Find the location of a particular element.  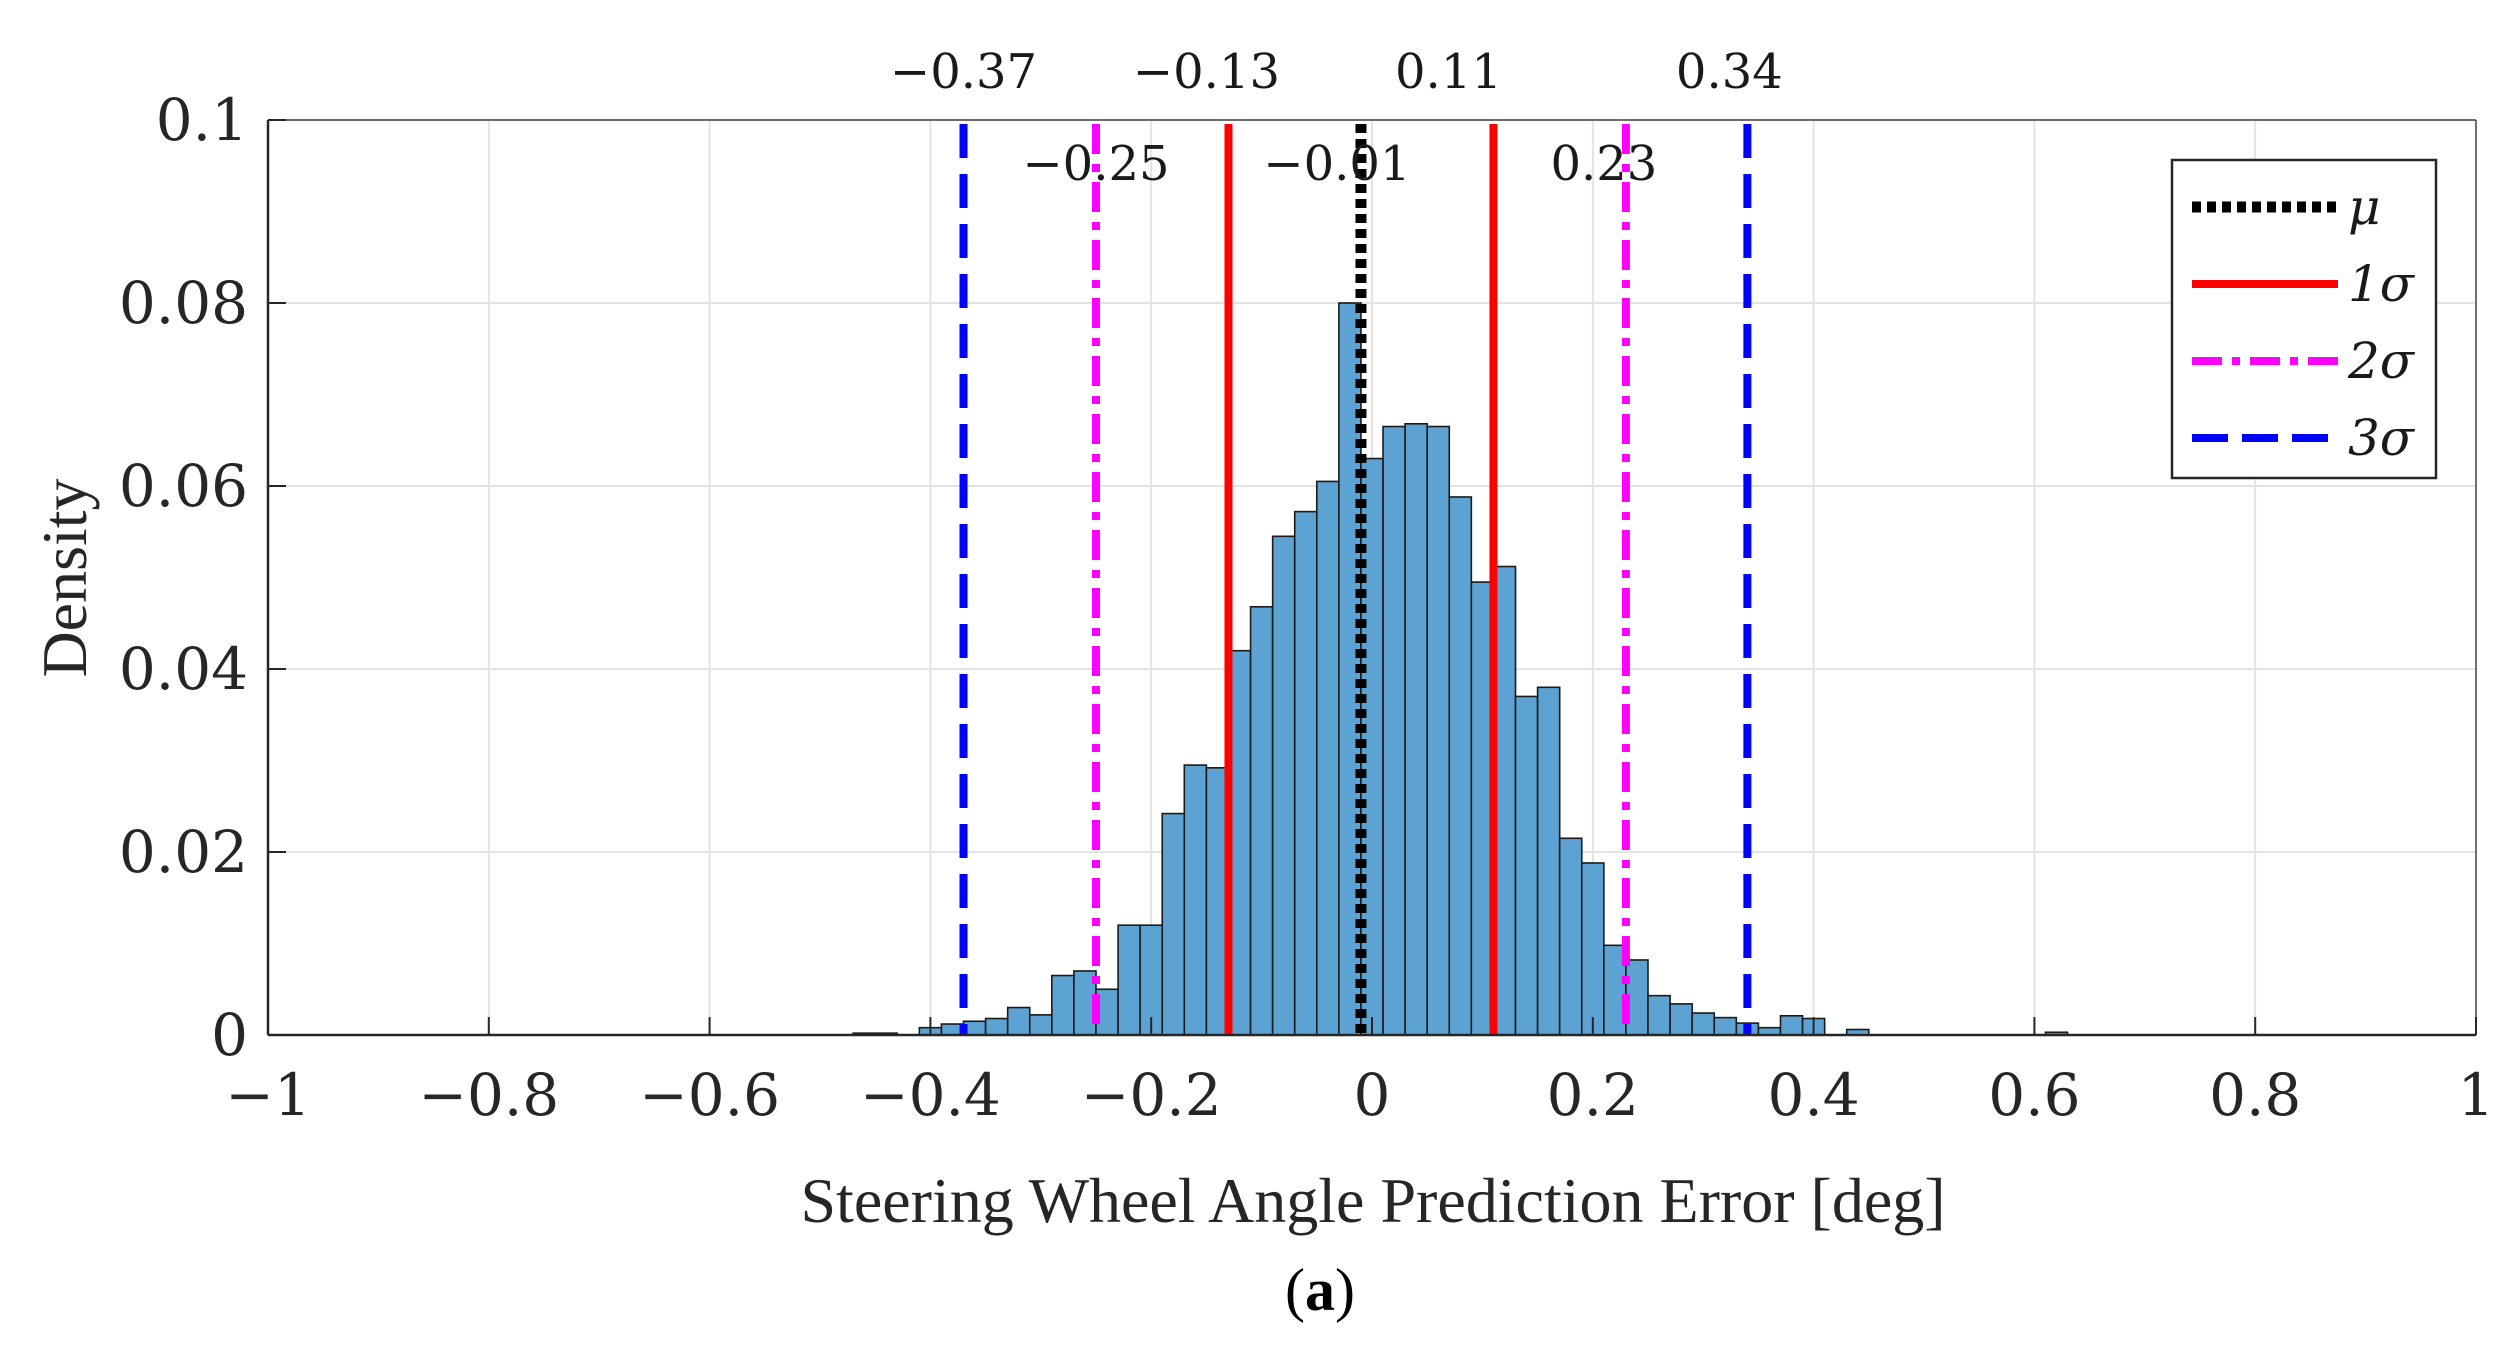

figure-caption: (a) is located at coordinates (1320, 1290).